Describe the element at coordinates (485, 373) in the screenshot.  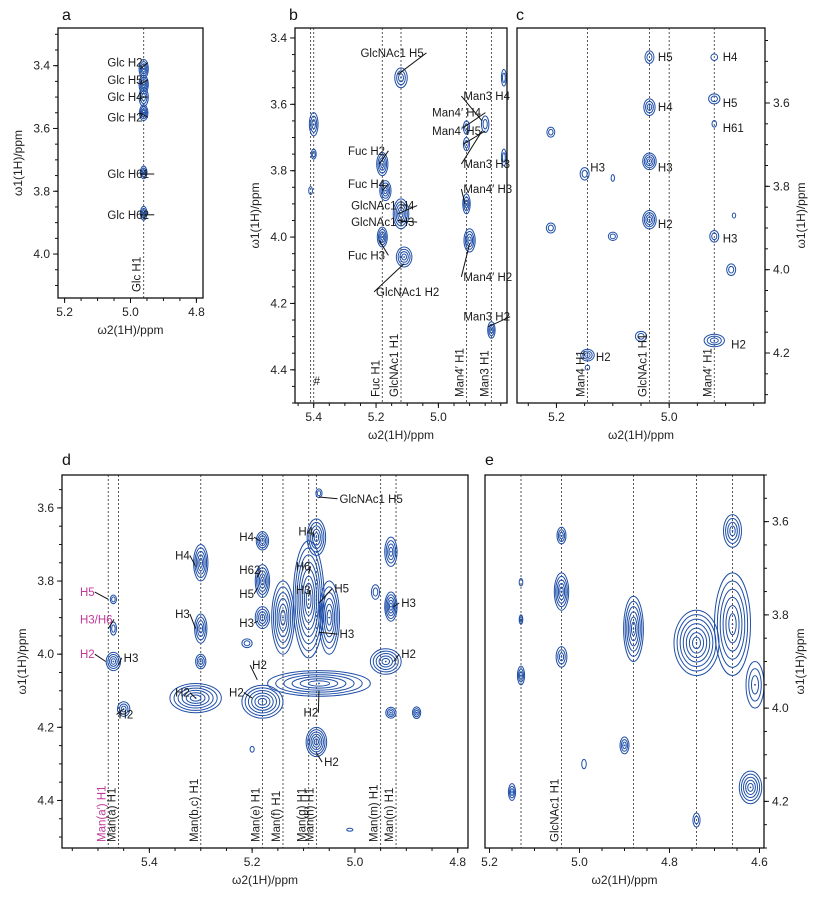
I see `vline-label: Man3 H1` at that location.